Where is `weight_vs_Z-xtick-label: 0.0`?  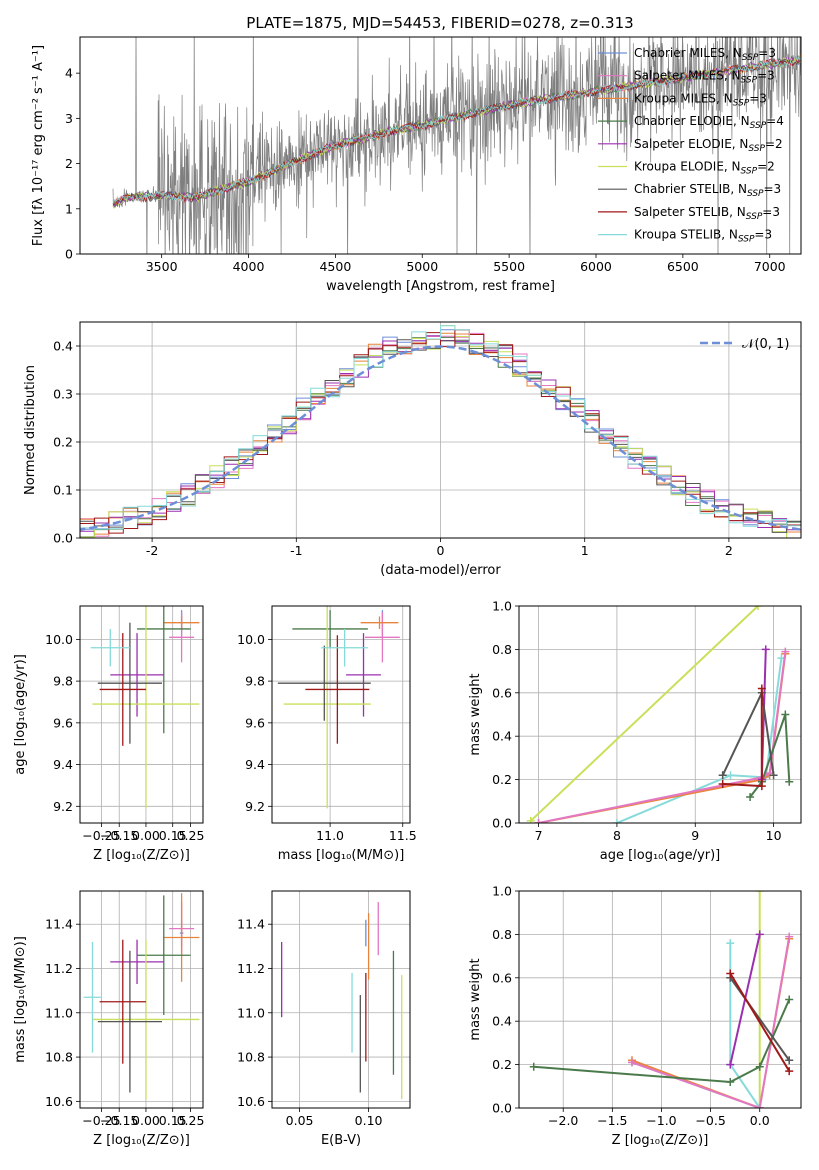 weight_vs_Z-xtick-label: 0.0 is located at coordinates (760, 1120).